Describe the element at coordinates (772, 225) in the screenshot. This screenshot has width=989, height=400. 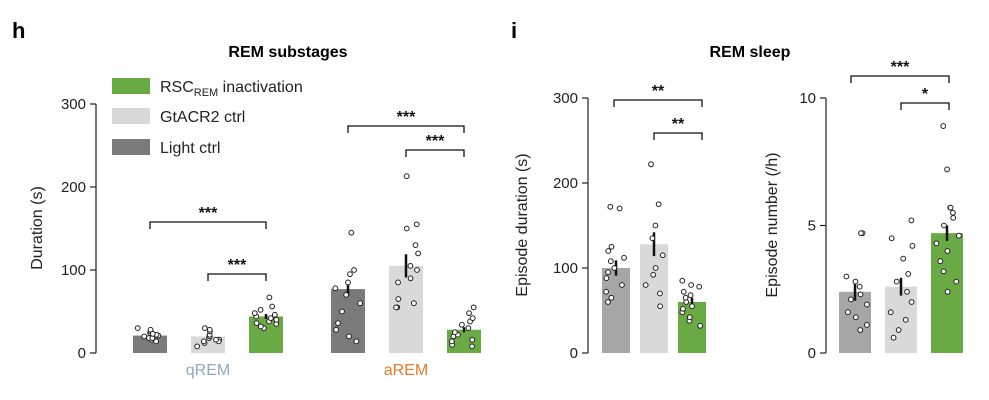
I see `panel-i2-ylabel: Episode number (/h)` at that location.